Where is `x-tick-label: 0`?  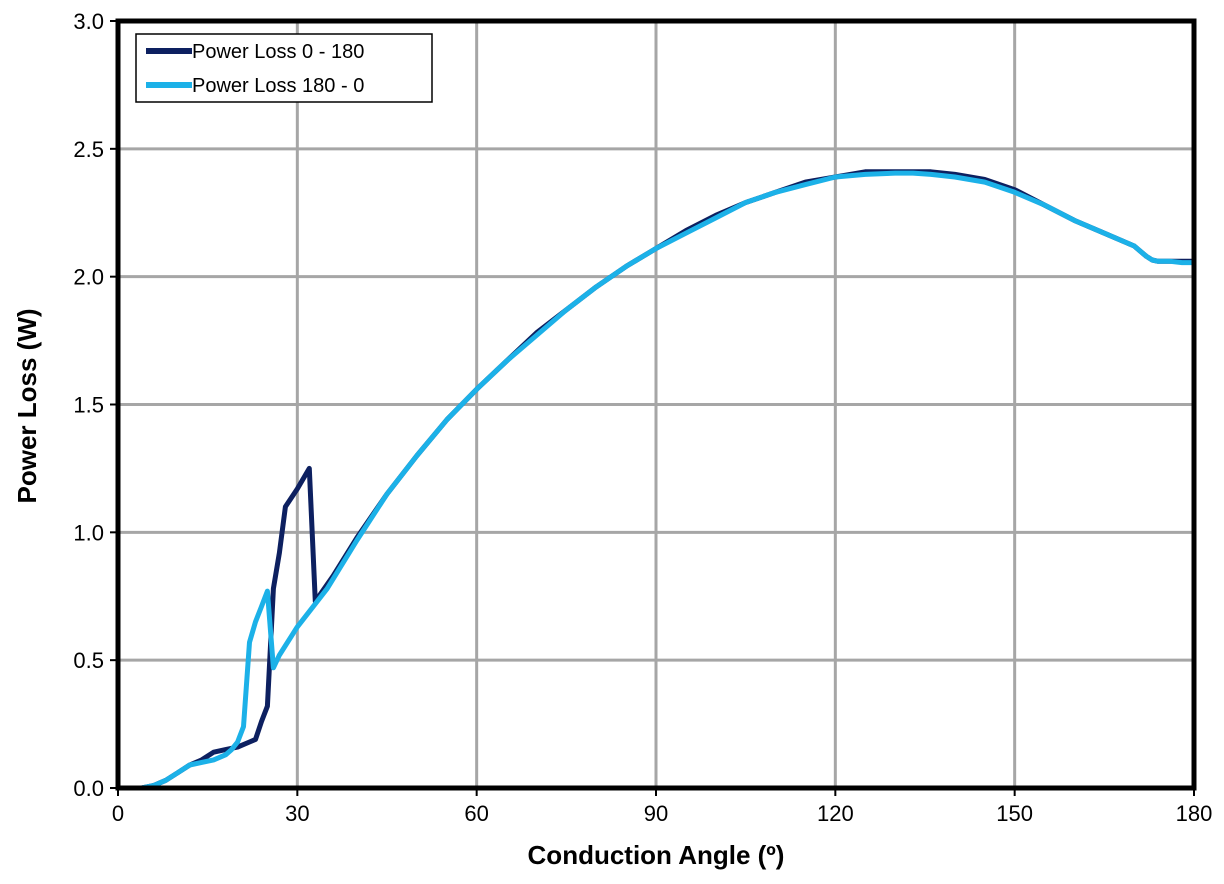
x-tick-label: 0 is located at coordinates (118, 813).